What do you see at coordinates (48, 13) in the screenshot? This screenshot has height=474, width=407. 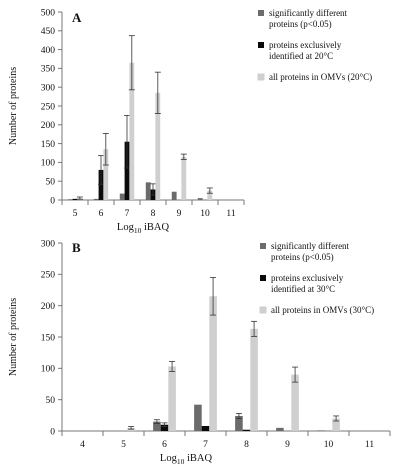 I see `y-tick-label: 500` at bounding box center [48, 13].